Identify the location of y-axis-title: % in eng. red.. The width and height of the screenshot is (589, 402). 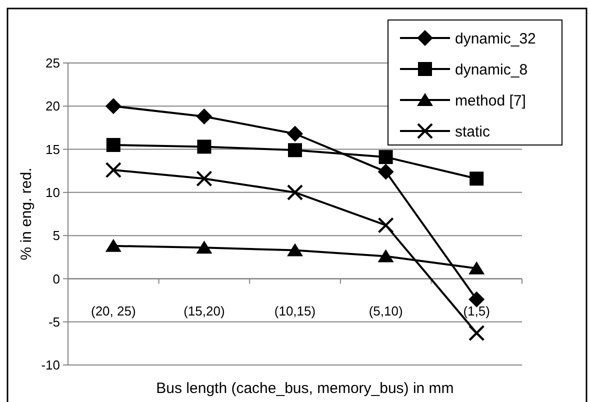
(26, 214).